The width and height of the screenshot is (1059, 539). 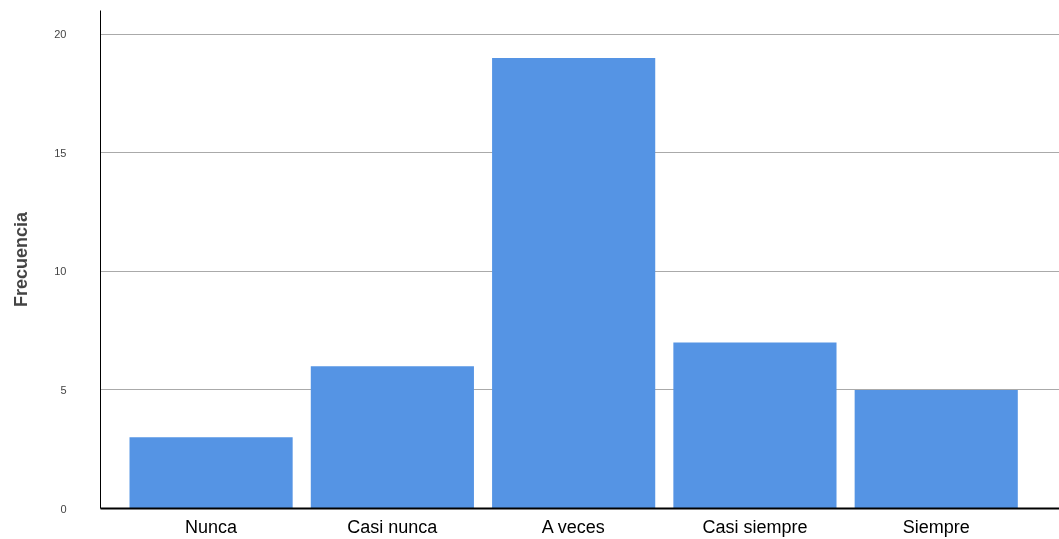 What do you see at coordinates (60, 271) in the screenshot?
I see `y-tick-label: 10` at bounding box center [60, 271].